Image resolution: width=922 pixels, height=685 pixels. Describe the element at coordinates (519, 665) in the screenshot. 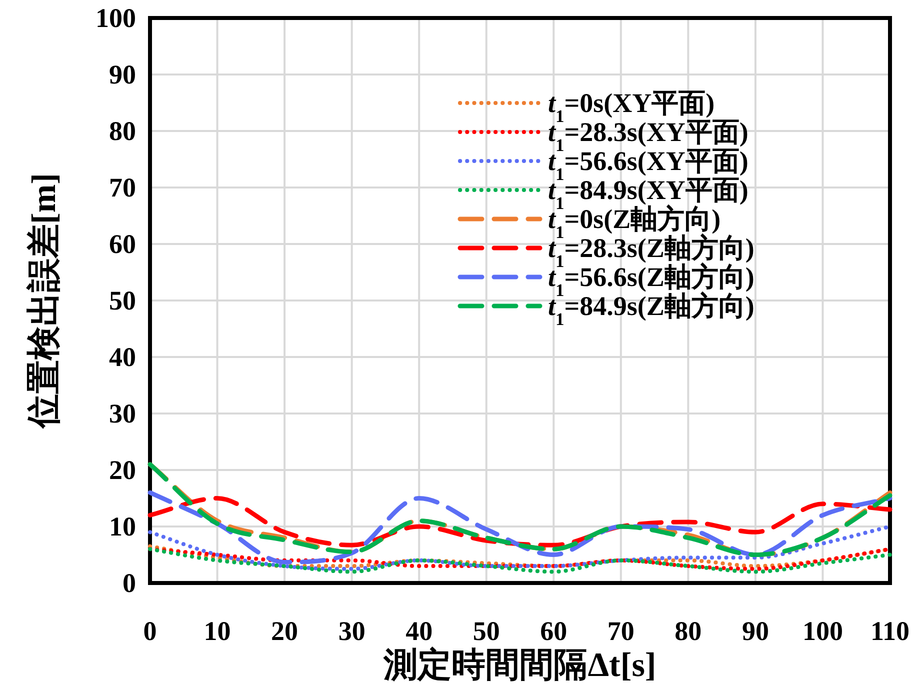

I see `x-axis-title: 測定時間間隔Δt[s]` at that location.